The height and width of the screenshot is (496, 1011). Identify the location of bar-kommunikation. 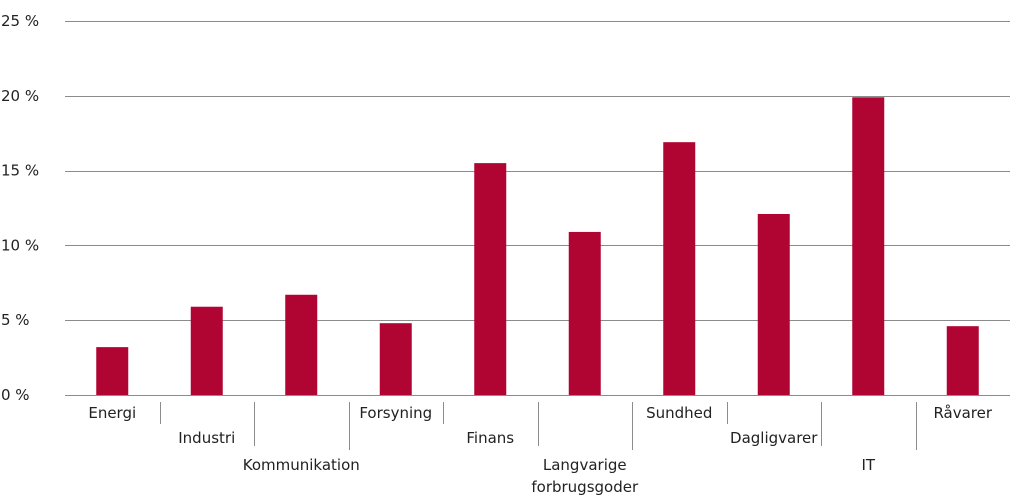
(301, 344).